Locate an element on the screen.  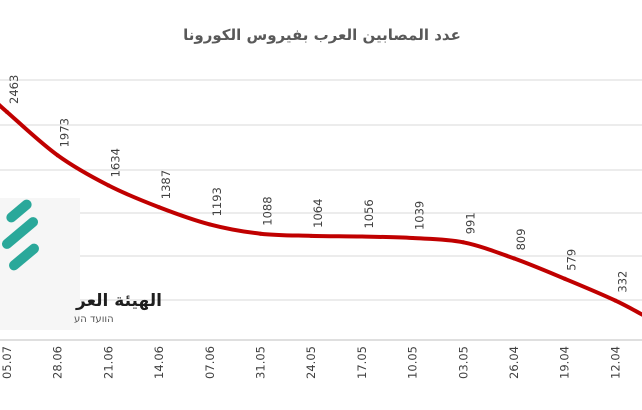
data-label: 1088 is located at coordinates (268, 210).